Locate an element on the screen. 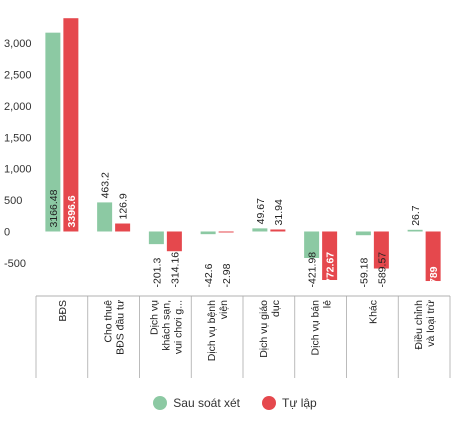 The width and height of the screenshot is (470, 440). legend-label-series-1: Sau soát xét is located at coordinates (206, 403).